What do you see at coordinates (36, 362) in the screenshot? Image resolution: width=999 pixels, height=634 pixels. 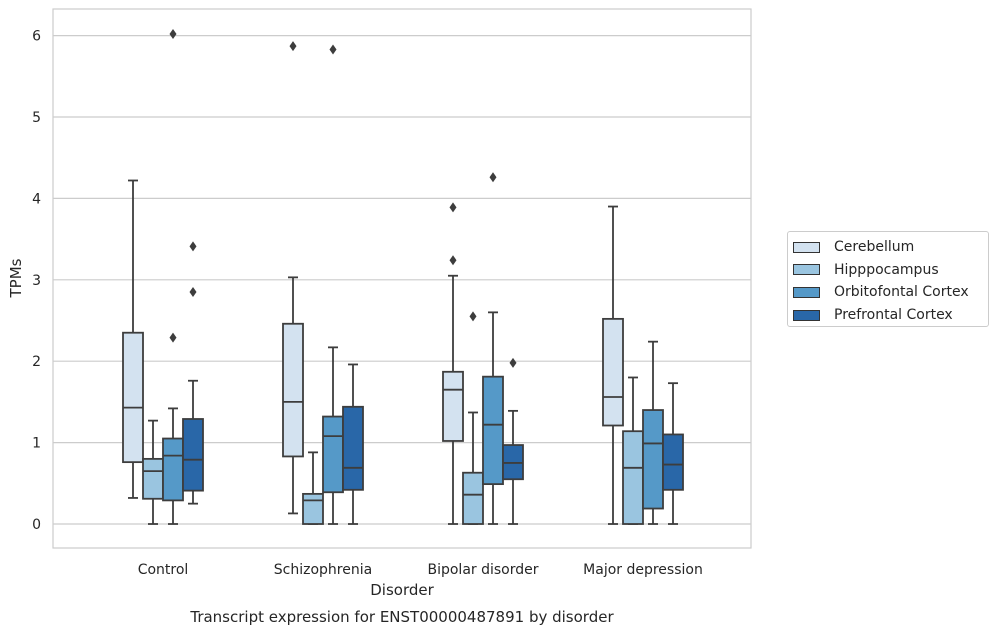 I see `y-tick-label: 2` at bounding box center [36, 362].